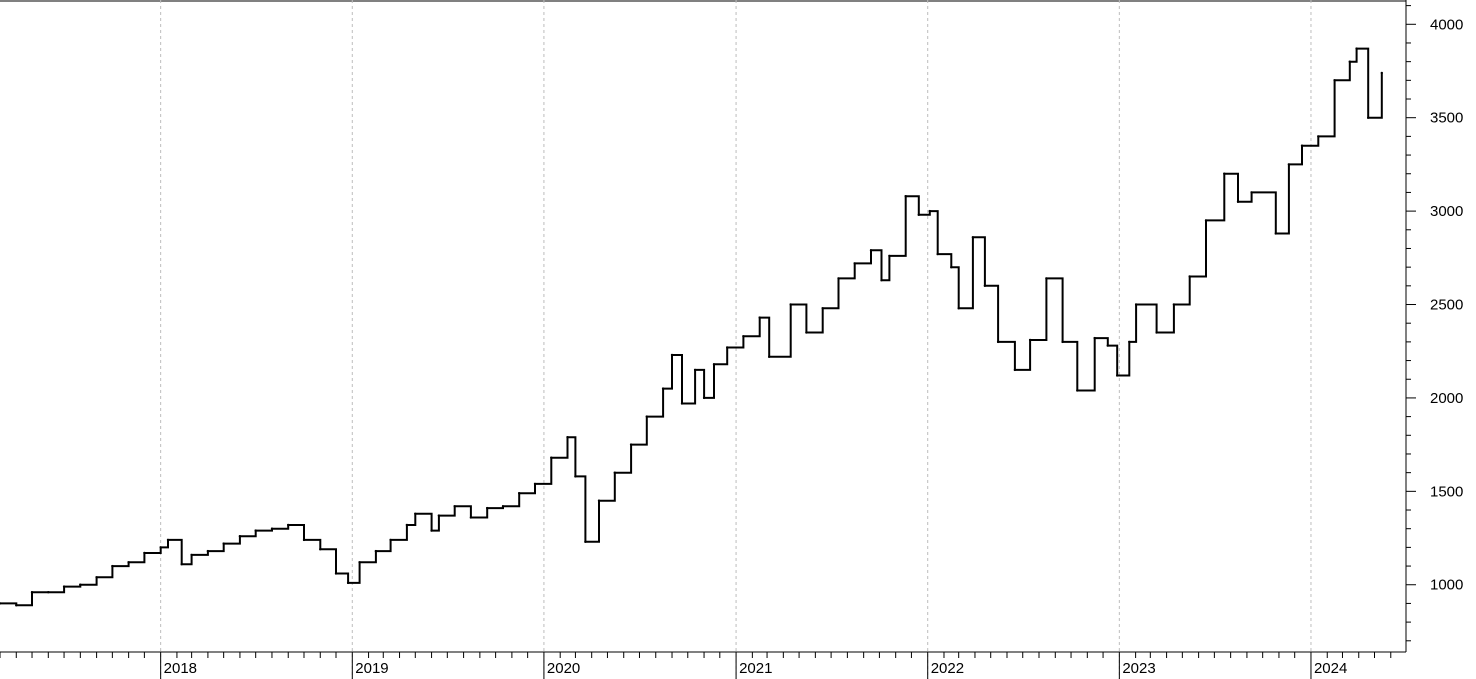  Describe the element at coordinates (1446, 24) in the screenshot. I see `y-tick-label-4000: 4000` at that location.